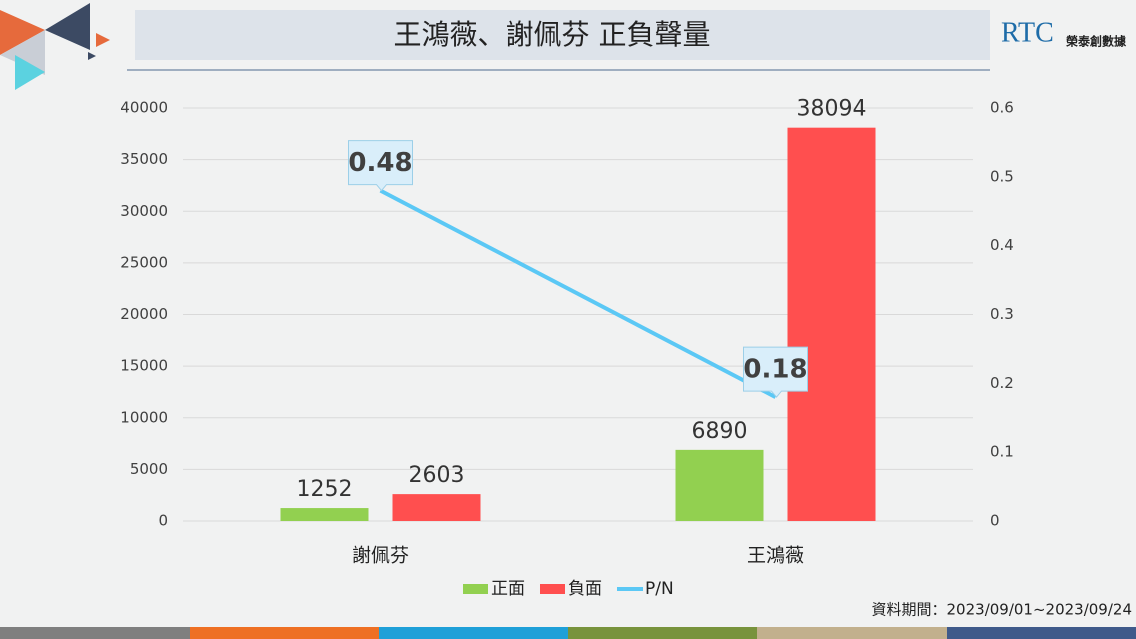  What do you see at coordinates (437, 475) in the screenshot?
I see `data-label: 2603` at bounding box center [437, 475].